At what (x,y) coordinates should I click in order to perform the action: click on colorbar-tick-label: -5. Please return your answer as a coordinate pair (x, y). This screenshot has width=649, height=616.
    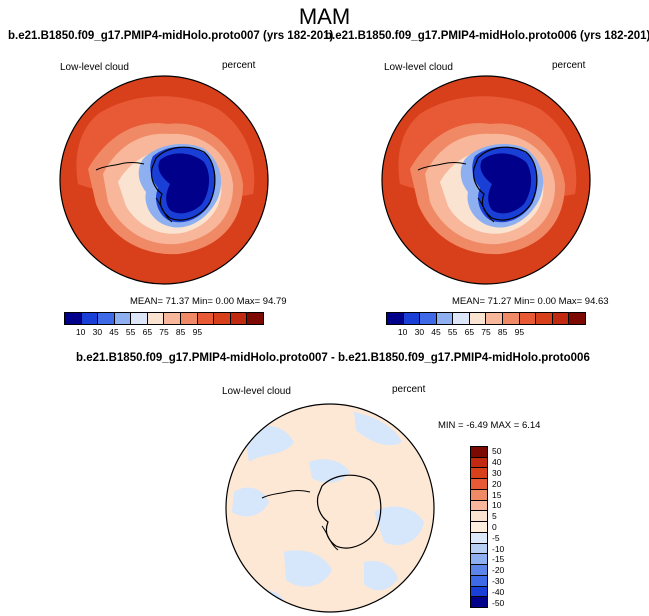
    Looking at the image, I should click on (496, 537).